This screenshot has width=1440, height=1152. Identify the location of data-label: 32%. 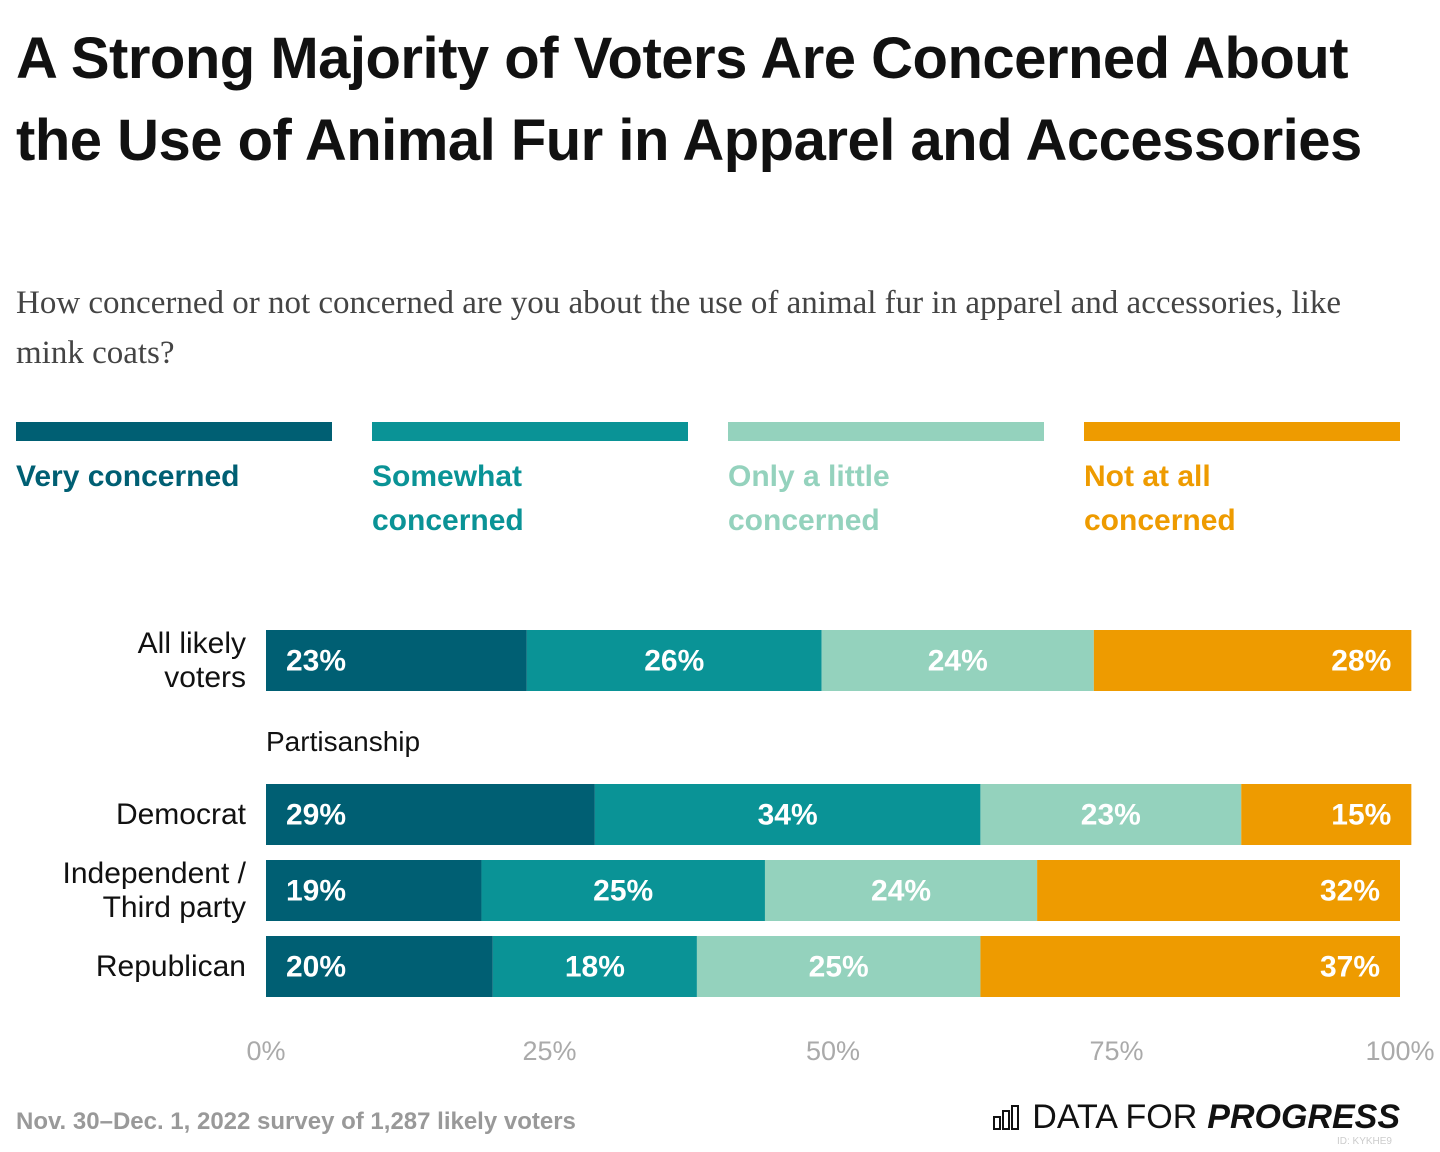
(1350, 890).